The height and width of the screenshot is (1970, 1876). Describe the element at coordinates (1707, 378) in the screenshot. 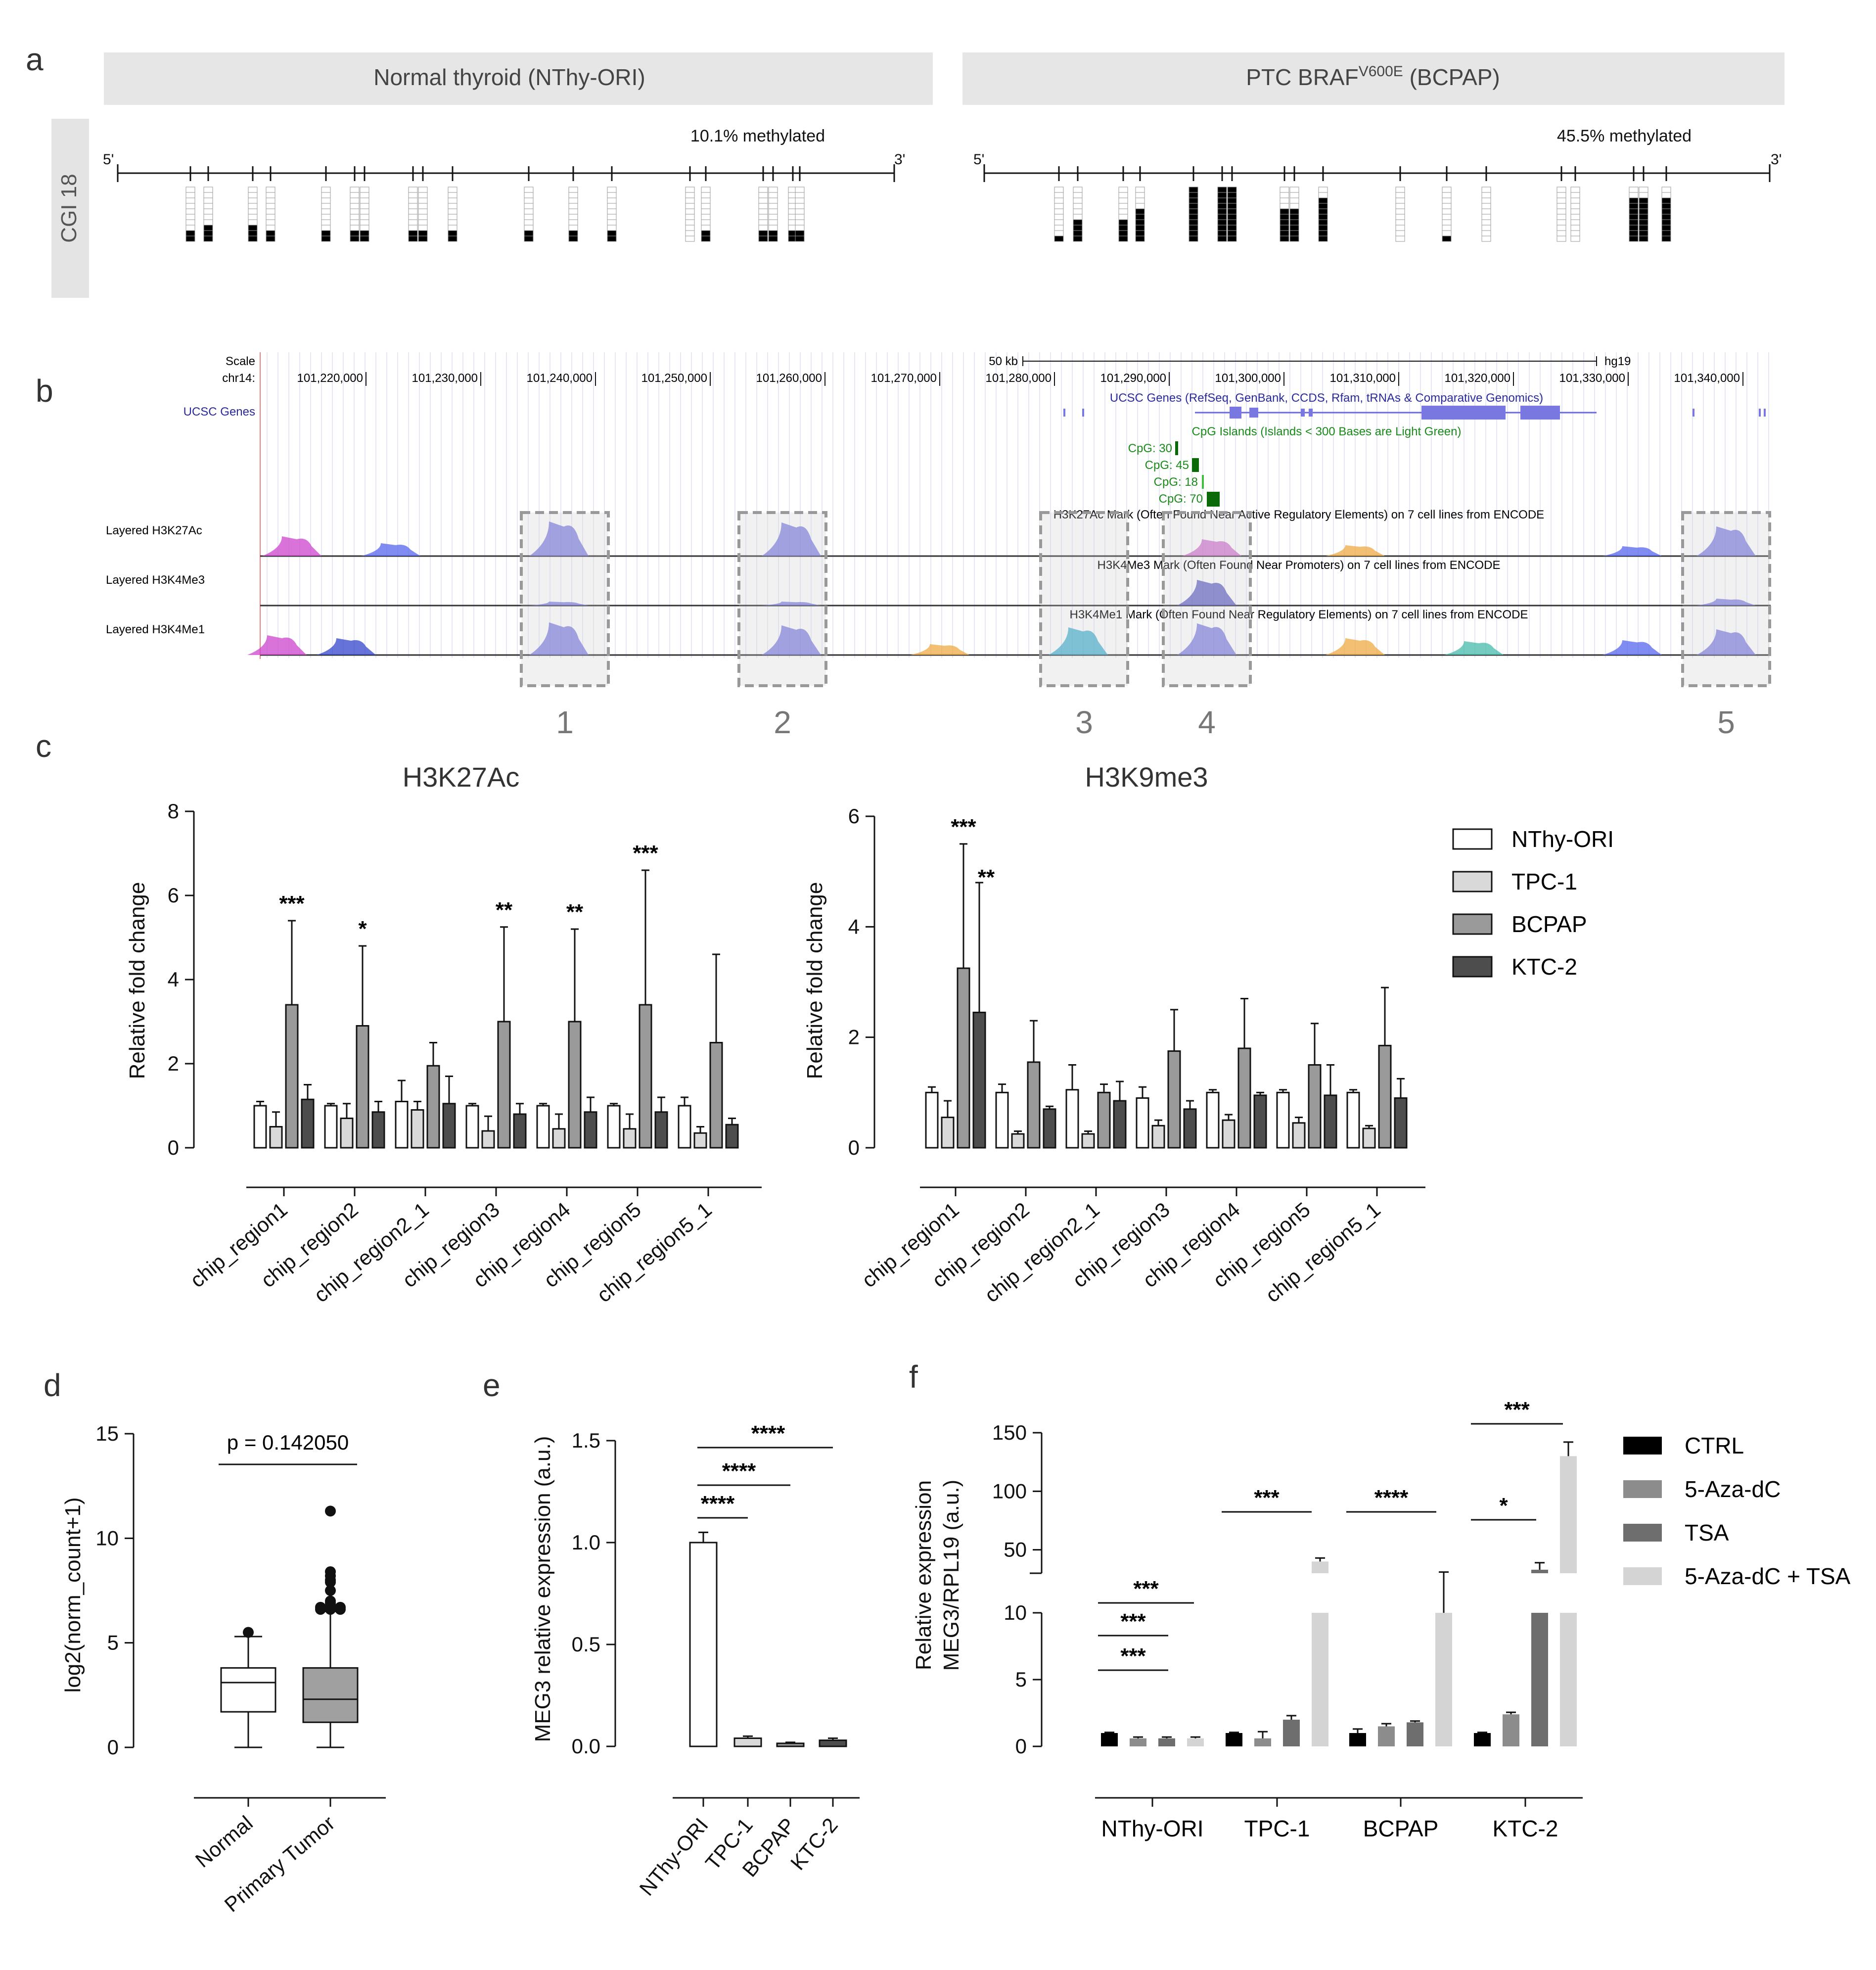

I see `chrom-position-label: 101,340,000` at that location.